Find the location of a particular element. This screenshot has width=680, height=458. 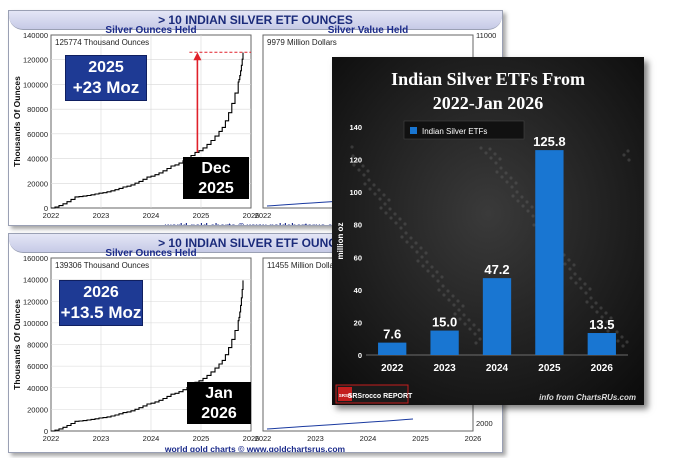

poster-y-tick: 100 is located at coordinates (355, 192).